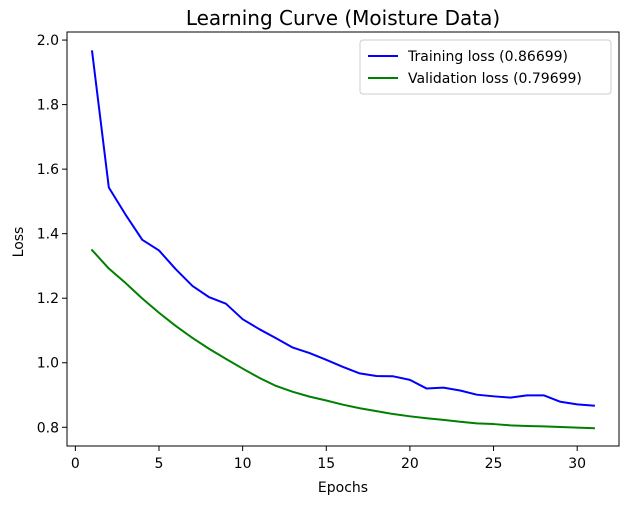 This screenshot has width=632, height=505. I want to click on y-axis-label: Loss, so click(19, 242).